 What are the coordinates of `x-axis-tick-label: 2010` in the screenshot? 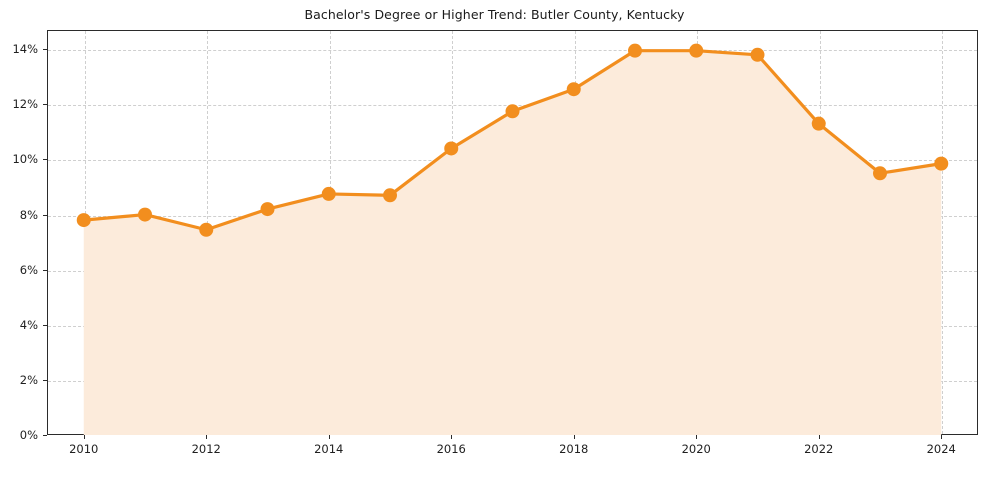 It's located at (84, 449).